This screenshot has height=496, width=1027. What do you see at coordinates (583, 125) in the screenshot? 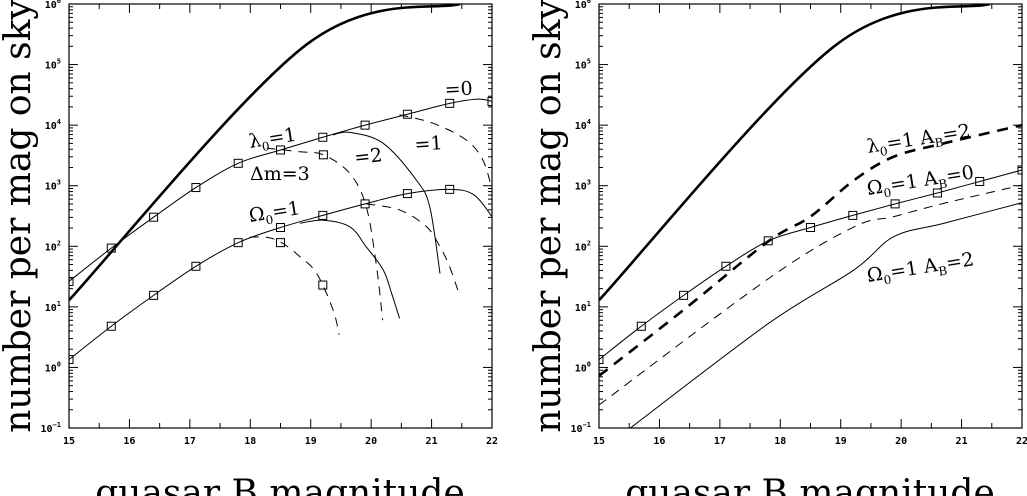
I see `y-tick-label: 10⁴` at bounding box center [583, 125].